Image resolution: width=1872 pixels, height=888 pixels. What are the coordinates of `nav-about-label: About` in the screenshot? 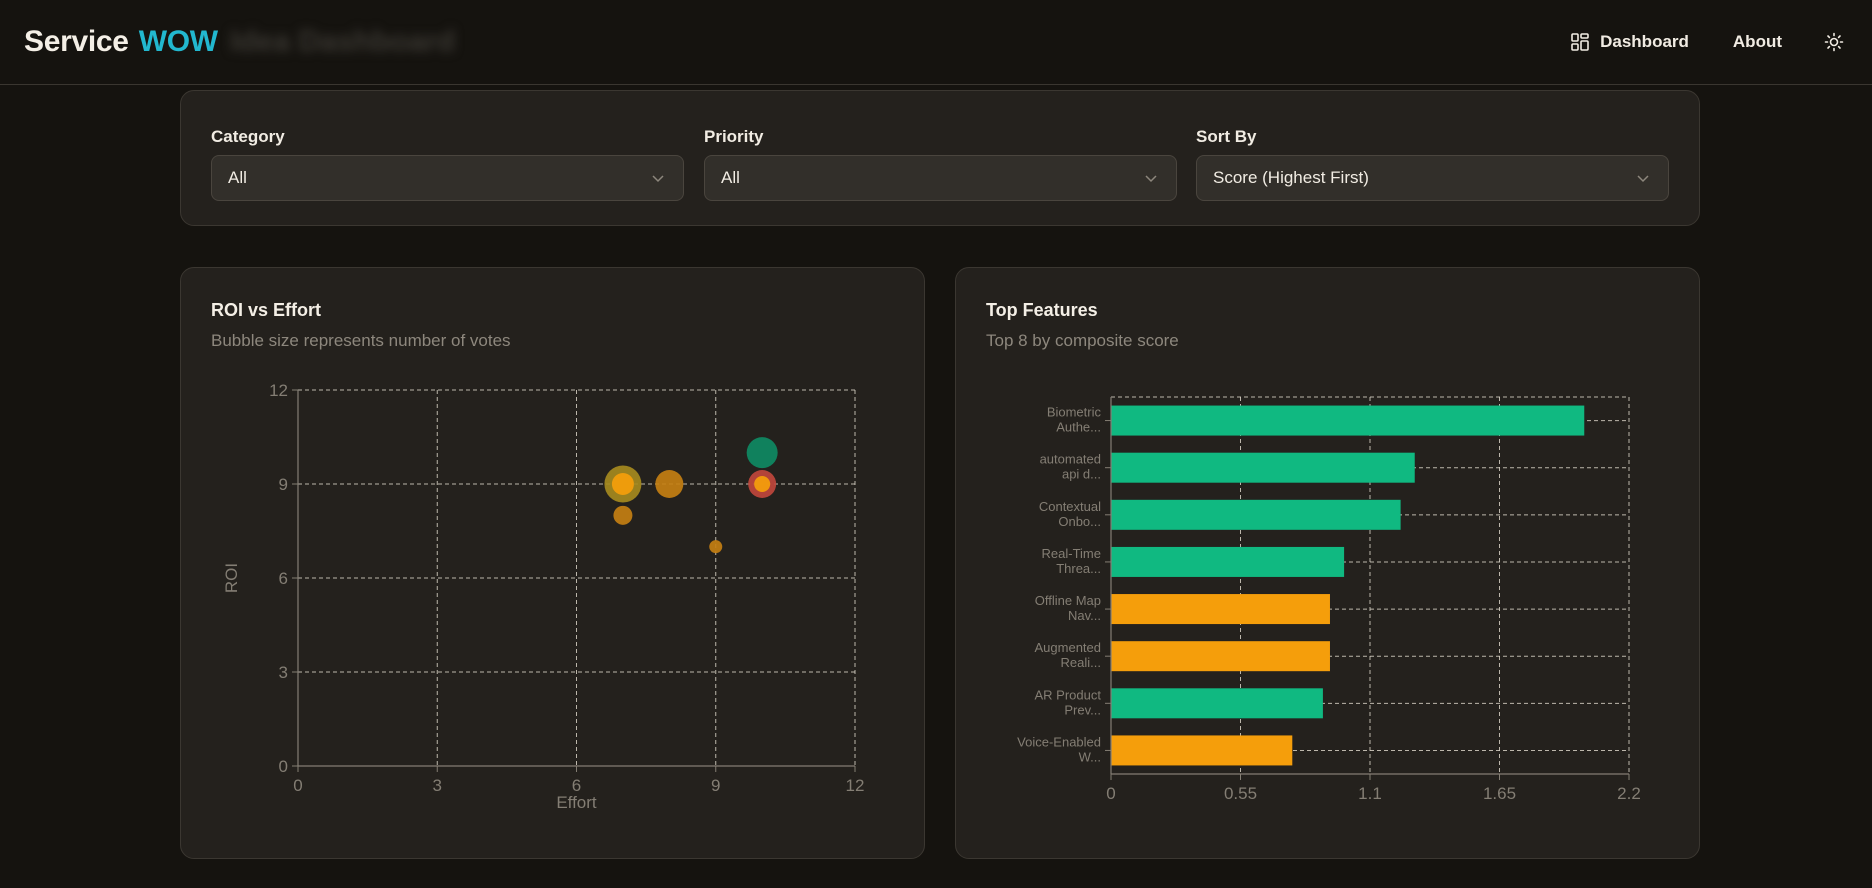 It's located at (1757, 41).